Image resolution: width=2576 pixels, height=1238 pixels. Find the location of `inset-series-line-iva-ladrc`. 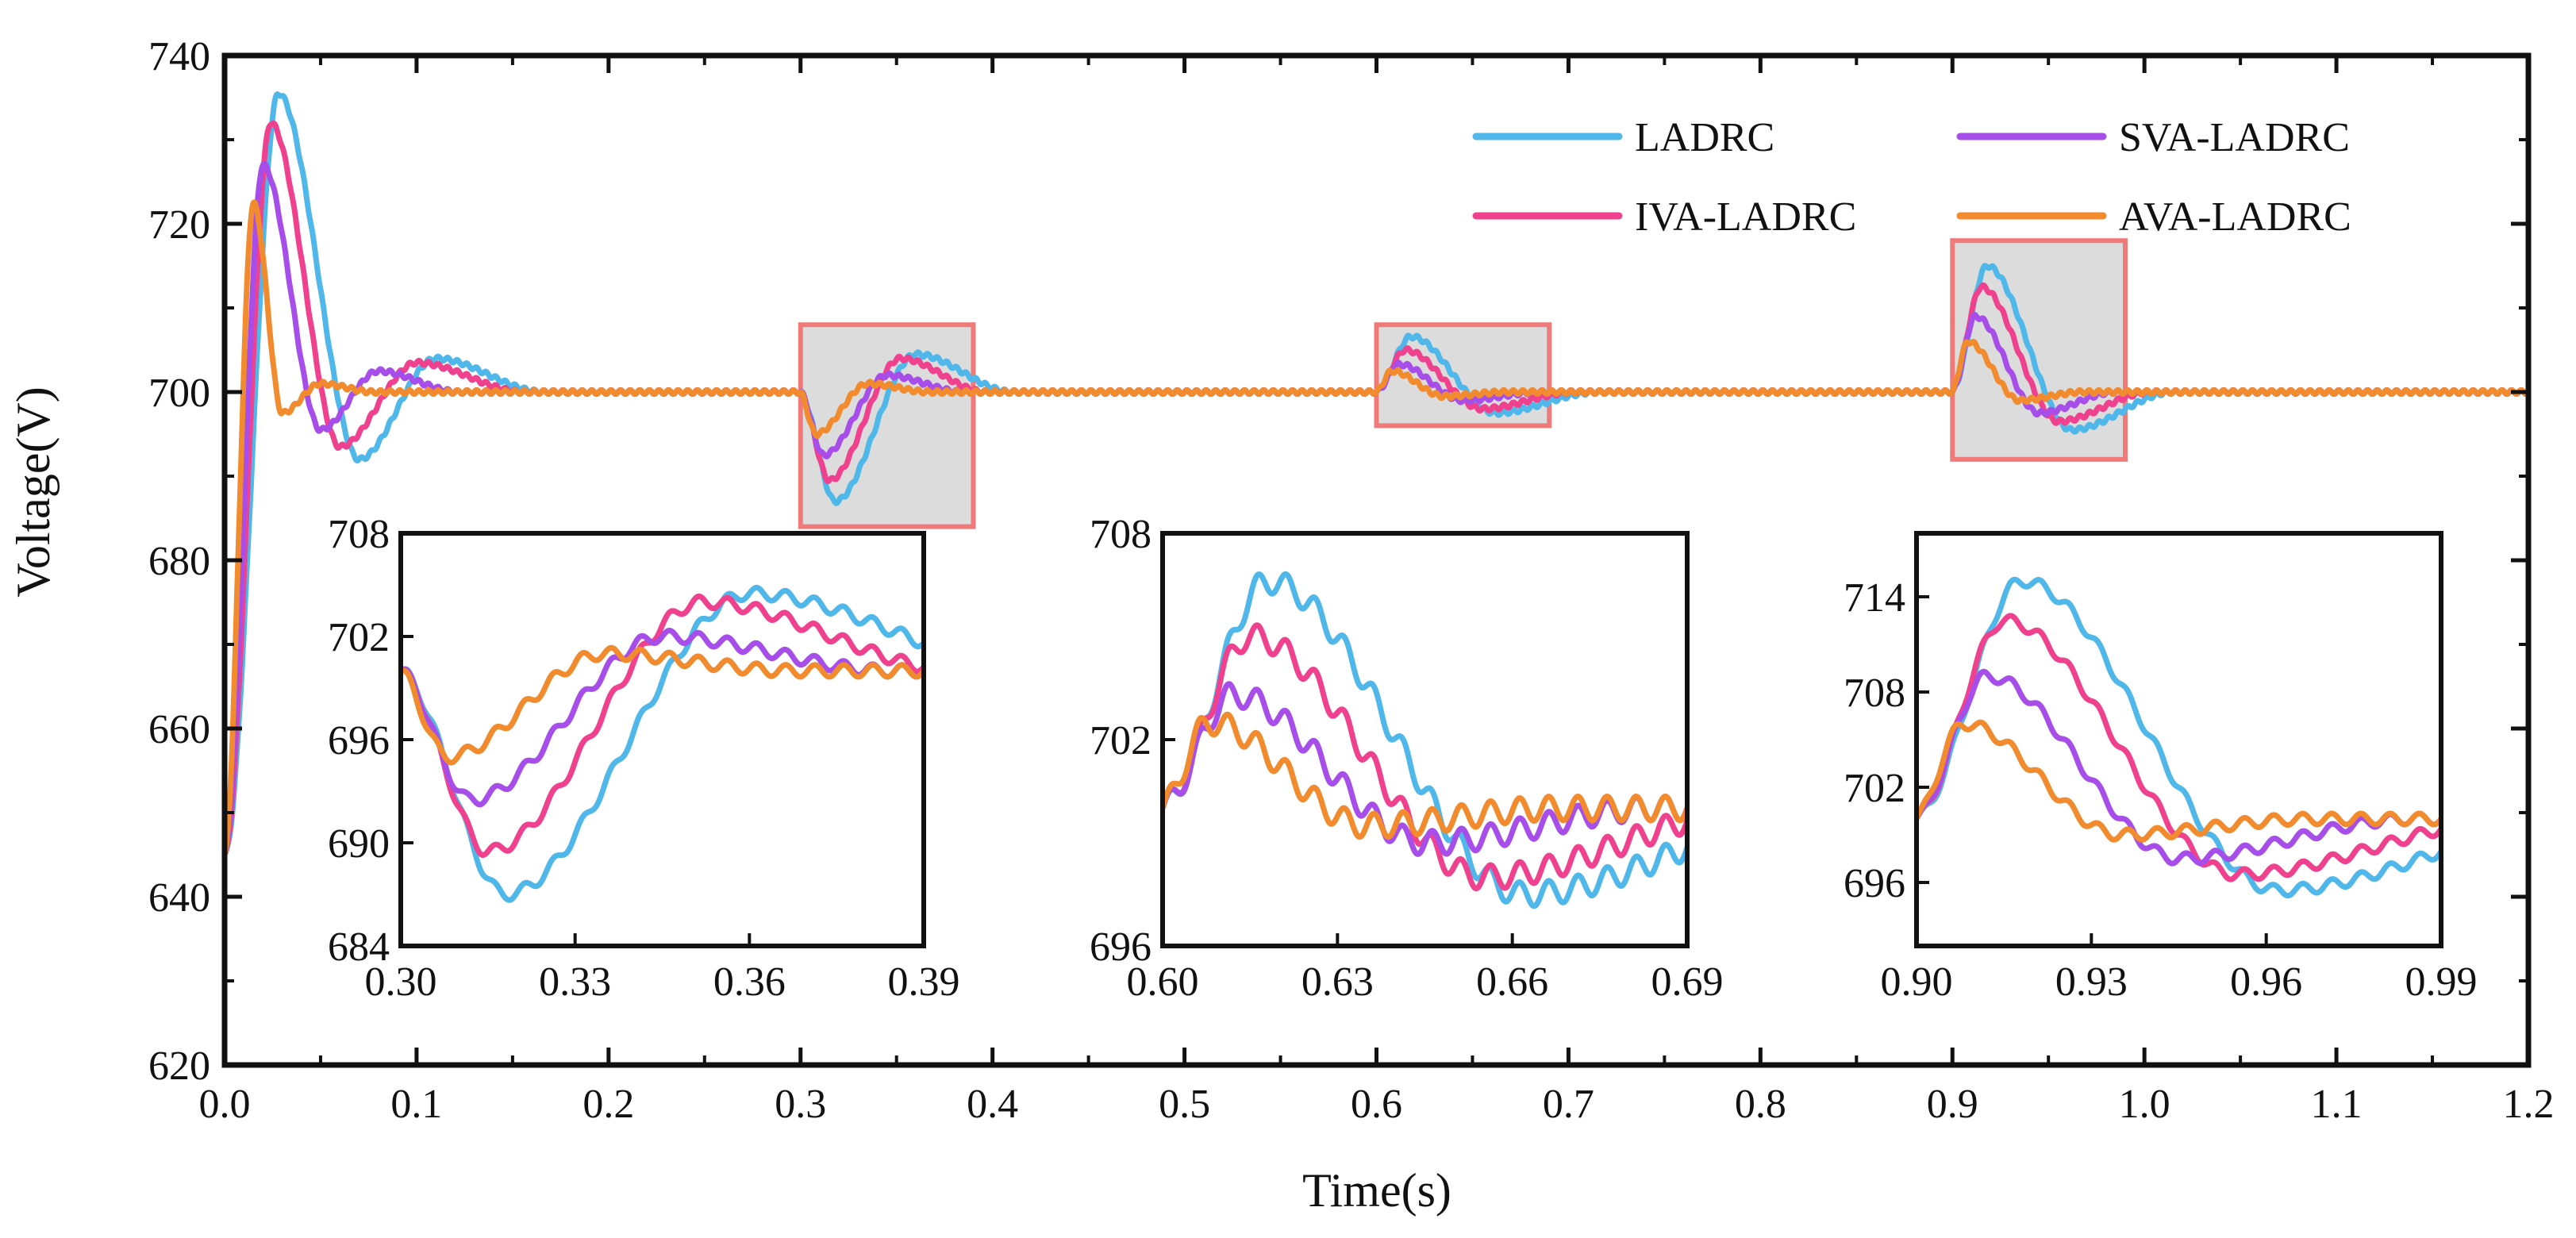

inset-series-line-iva-ladrc is located at coordinates (662, 725).